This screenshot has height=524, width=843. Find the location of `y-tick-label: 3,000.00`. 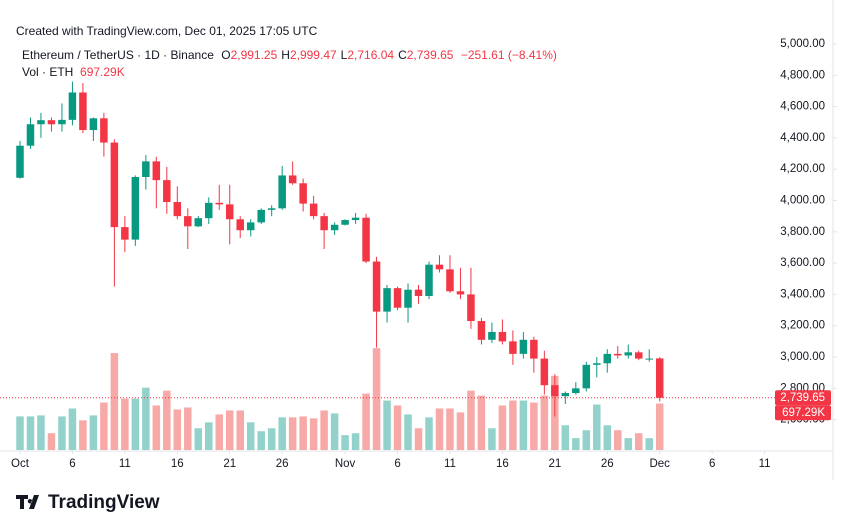

y-tick-label: 3,000.00 is located at coordinates (802, 357).